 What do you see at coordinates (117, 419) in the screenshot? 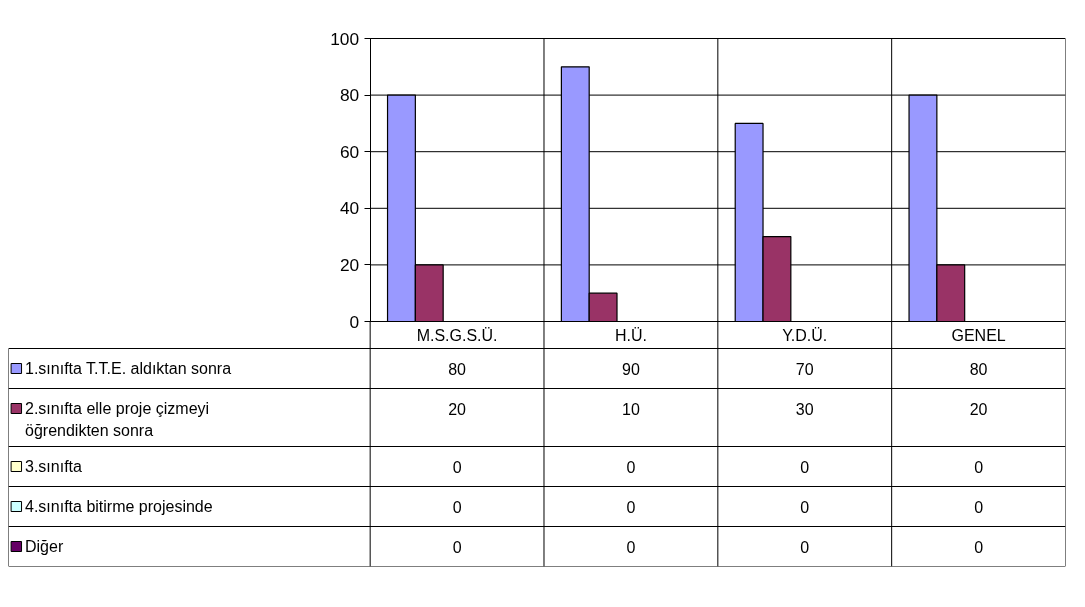
I see `legend-label: 2.sınıfta elle proje çizmeyi öğrendikten sonra` at bounding box center [117, 419].